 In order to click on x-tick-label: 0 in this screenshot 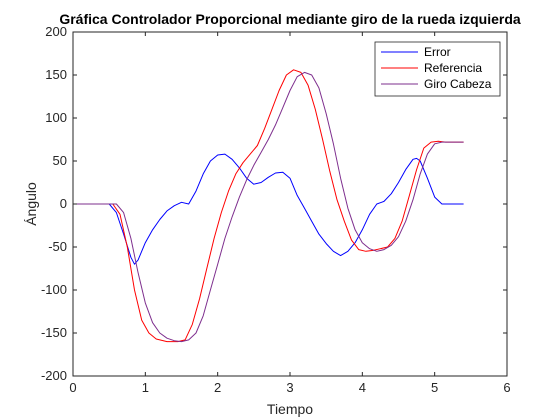, I will do `click(72, 387)`.